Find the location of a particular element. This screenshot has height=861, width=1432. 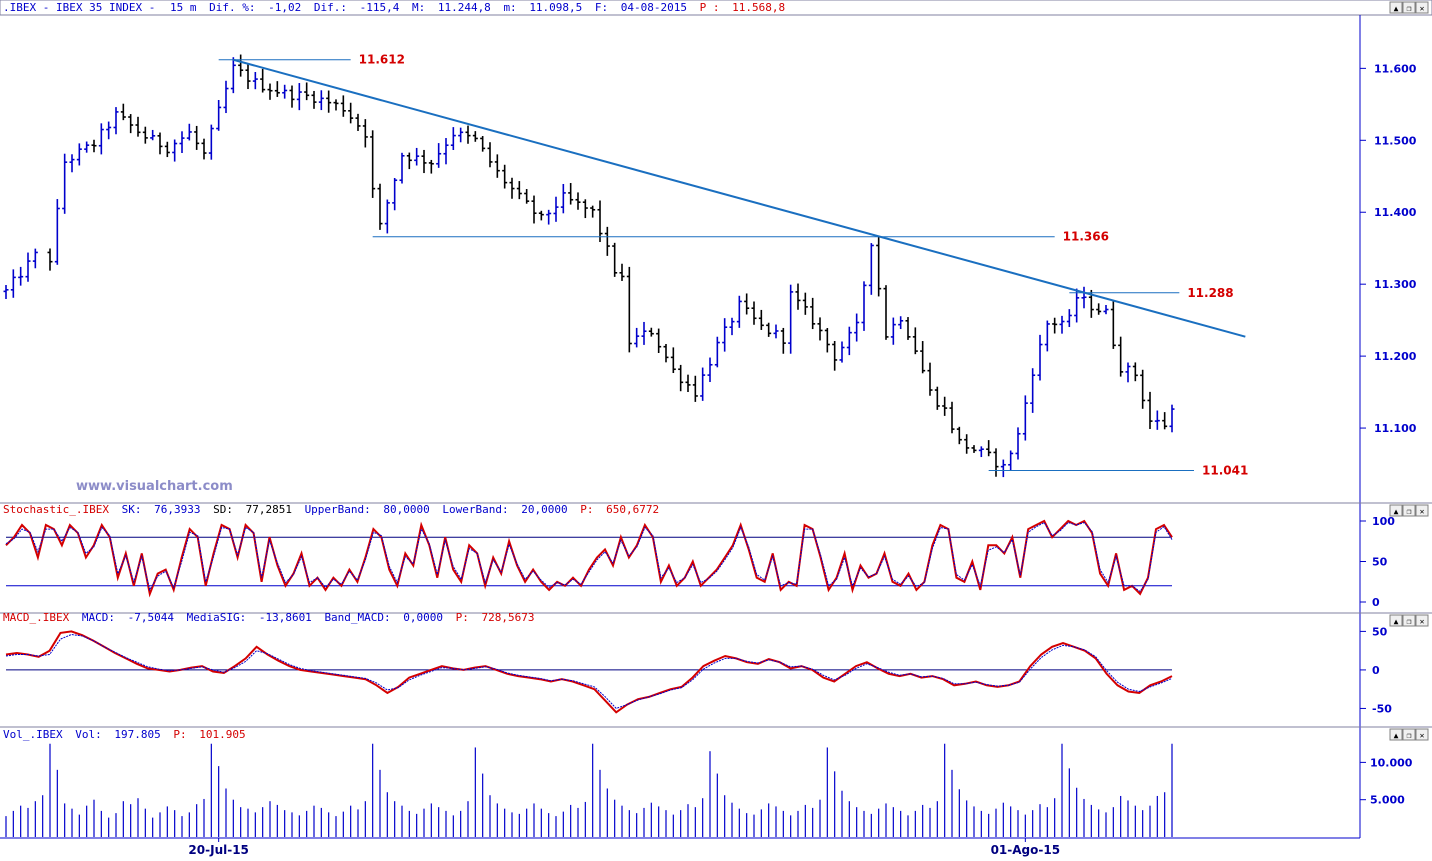

x-tick-label: 01-Ago-15 is located at coordinates (1025, 850).